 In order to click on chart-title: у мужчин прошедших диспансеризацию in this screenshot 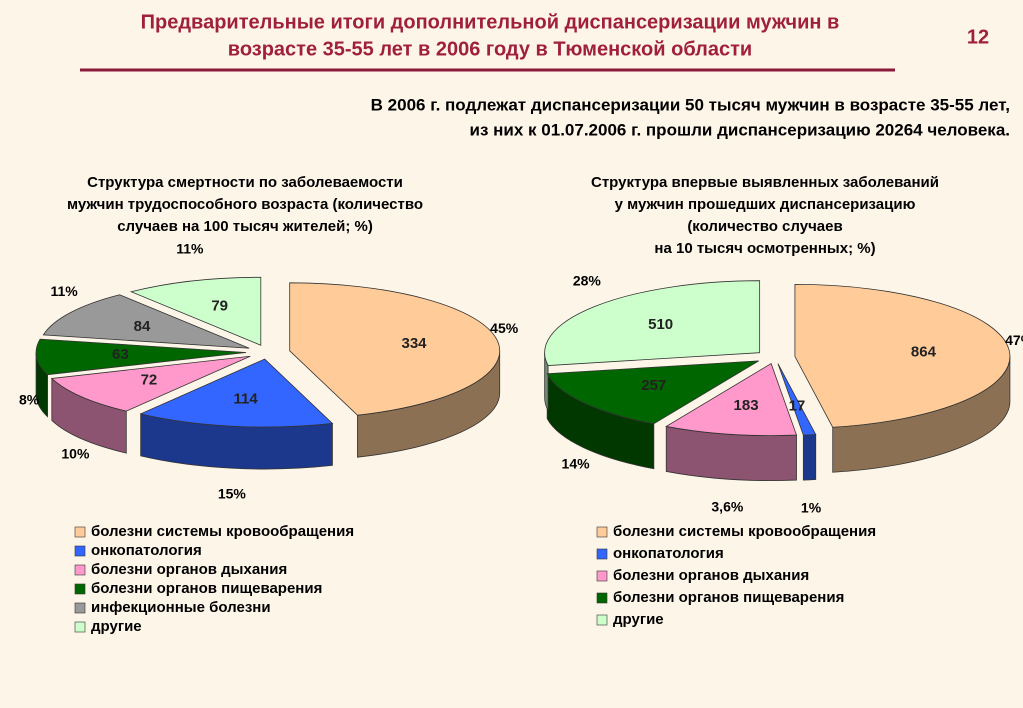, I will do `click(765, 204)`.